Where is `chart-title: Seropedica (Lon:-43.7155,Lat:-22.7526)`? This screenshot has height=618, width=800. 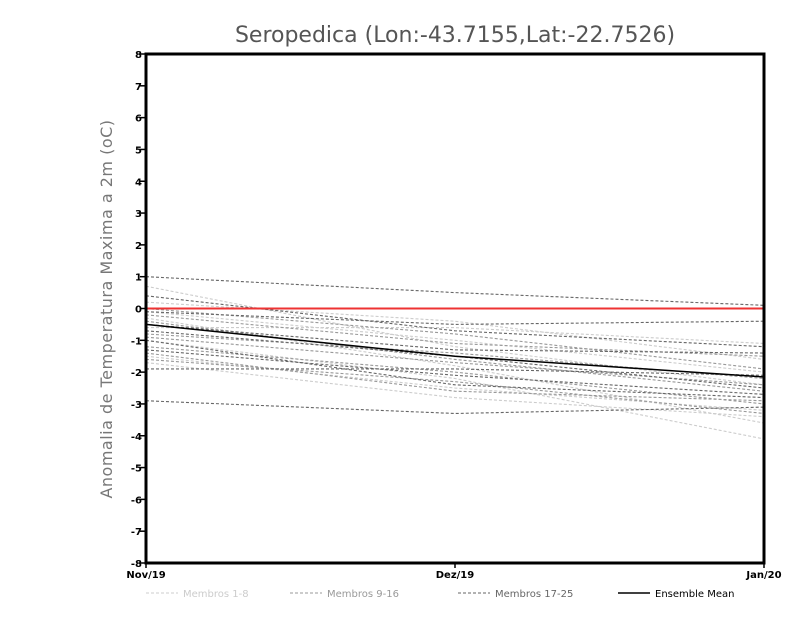
chart-title: Seropedica (Lon:-43.7155,Lat:-22.7526) is located at coordinates (455, 35).